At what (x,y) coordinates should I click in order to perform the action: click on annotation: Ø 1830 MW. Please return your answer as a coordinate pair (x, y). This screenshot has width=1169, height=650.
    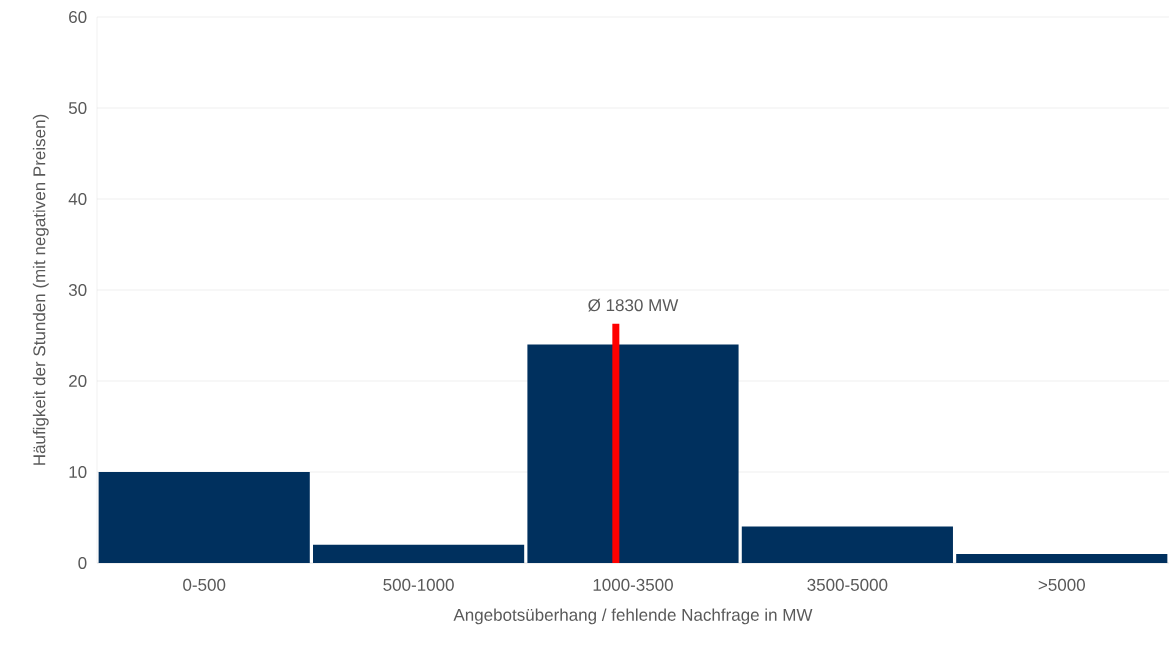
    Looking at the image, I should click on (633, 305).